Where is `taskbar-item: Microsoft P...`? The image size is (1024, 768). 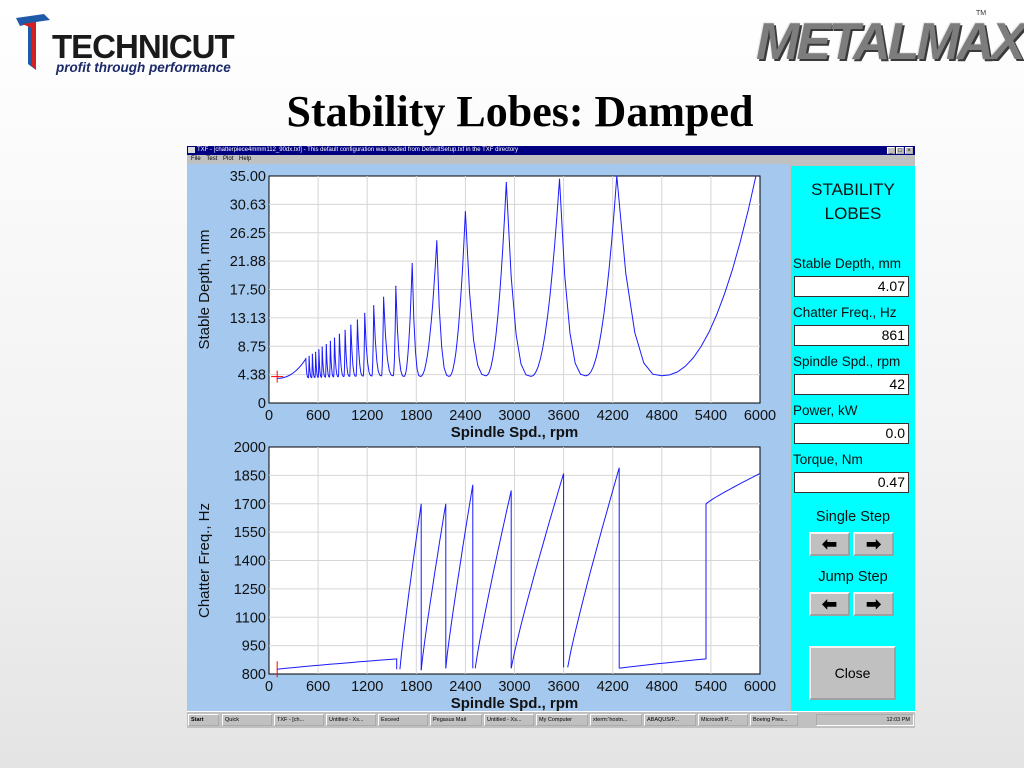 taskbar-item: Microsoft P... is located at coordinates (723, 720).